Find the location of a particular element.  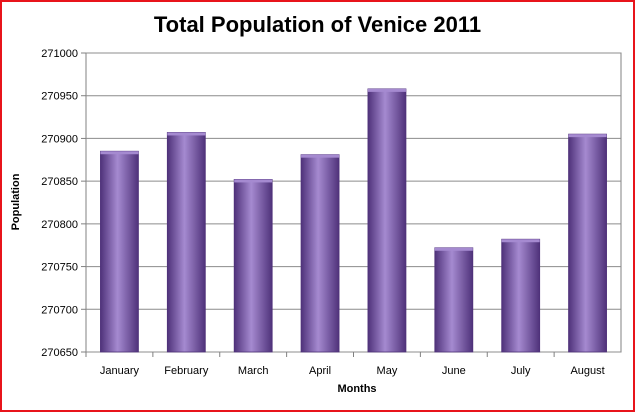

bar-cap-may is located at coordinates (386, 90).